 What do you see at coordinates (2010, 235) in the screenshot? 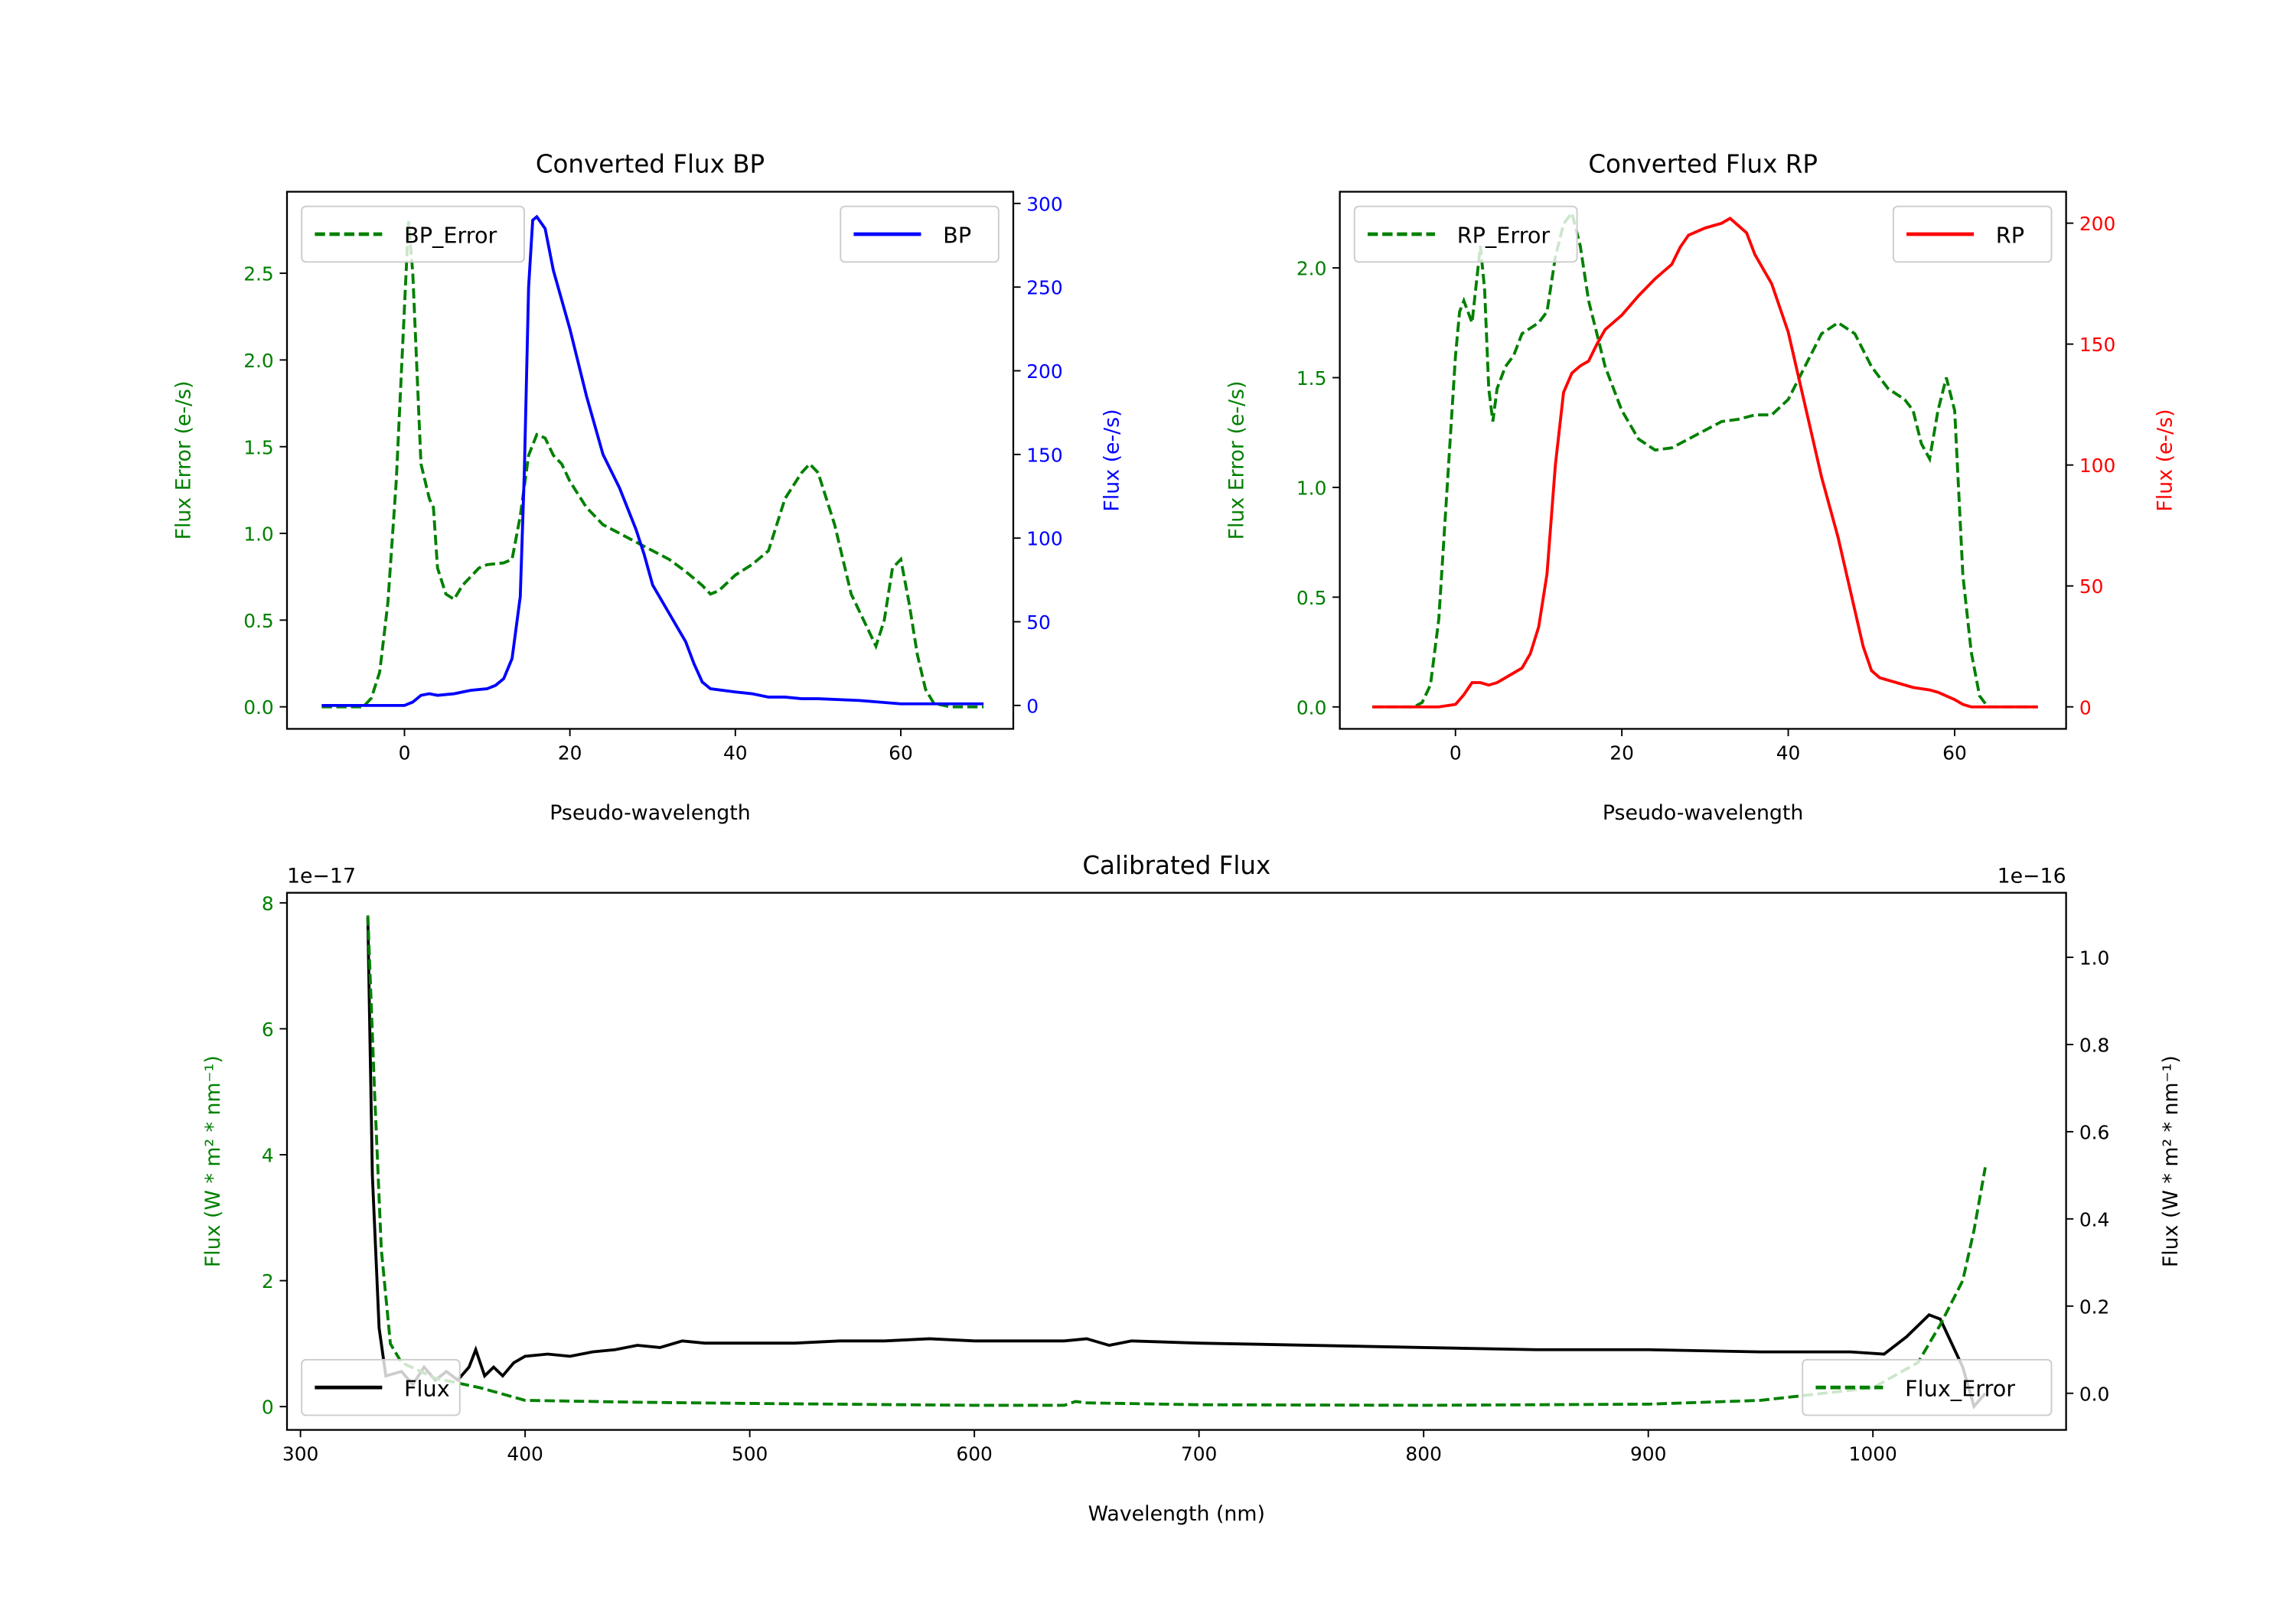
I see `legend-label: RP` at bounding box center [2010, 235].